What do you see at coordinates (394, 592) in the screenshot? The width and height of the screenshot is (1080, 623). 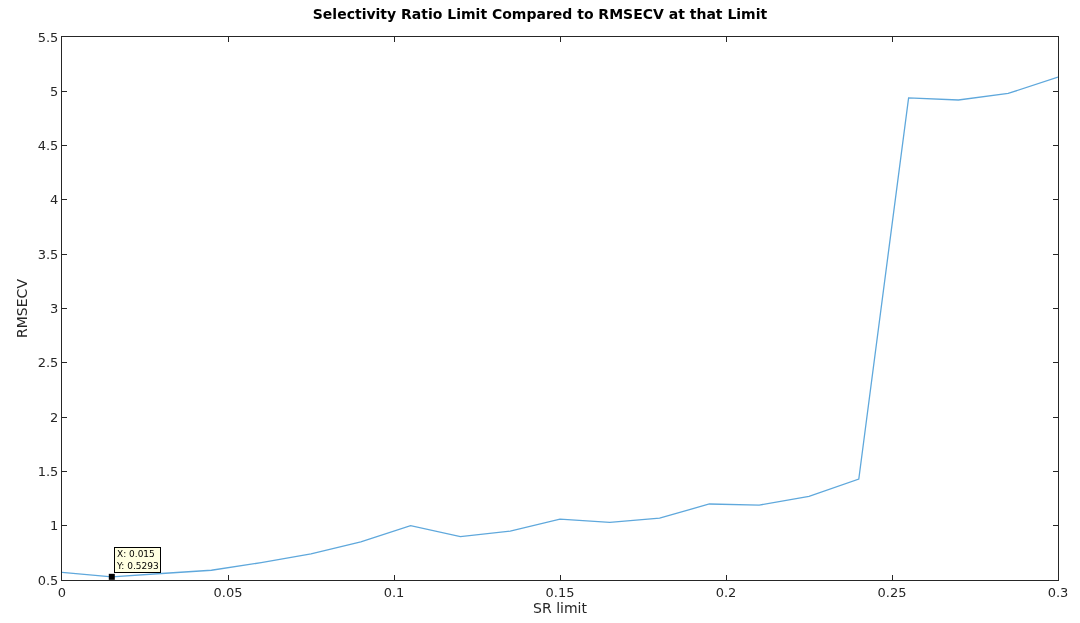 I see `x-tick-label: 0.1` at bounding box center [394, 592].